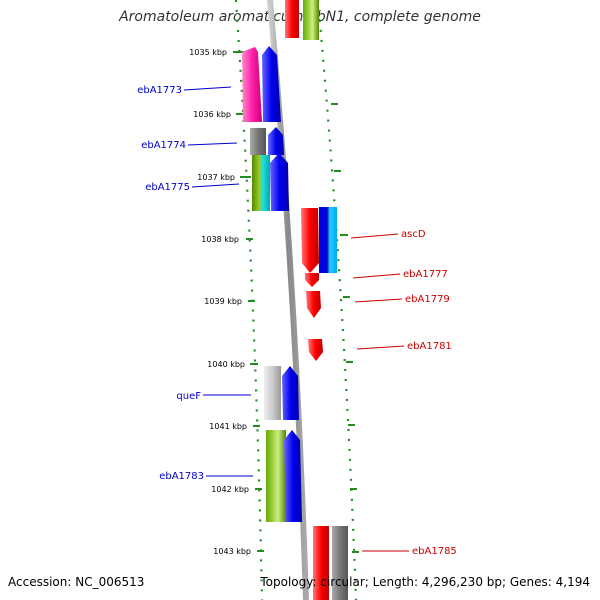  Describe the element at coordinates (379, 392) in the screenshot. I see `right-connectors` at that location.